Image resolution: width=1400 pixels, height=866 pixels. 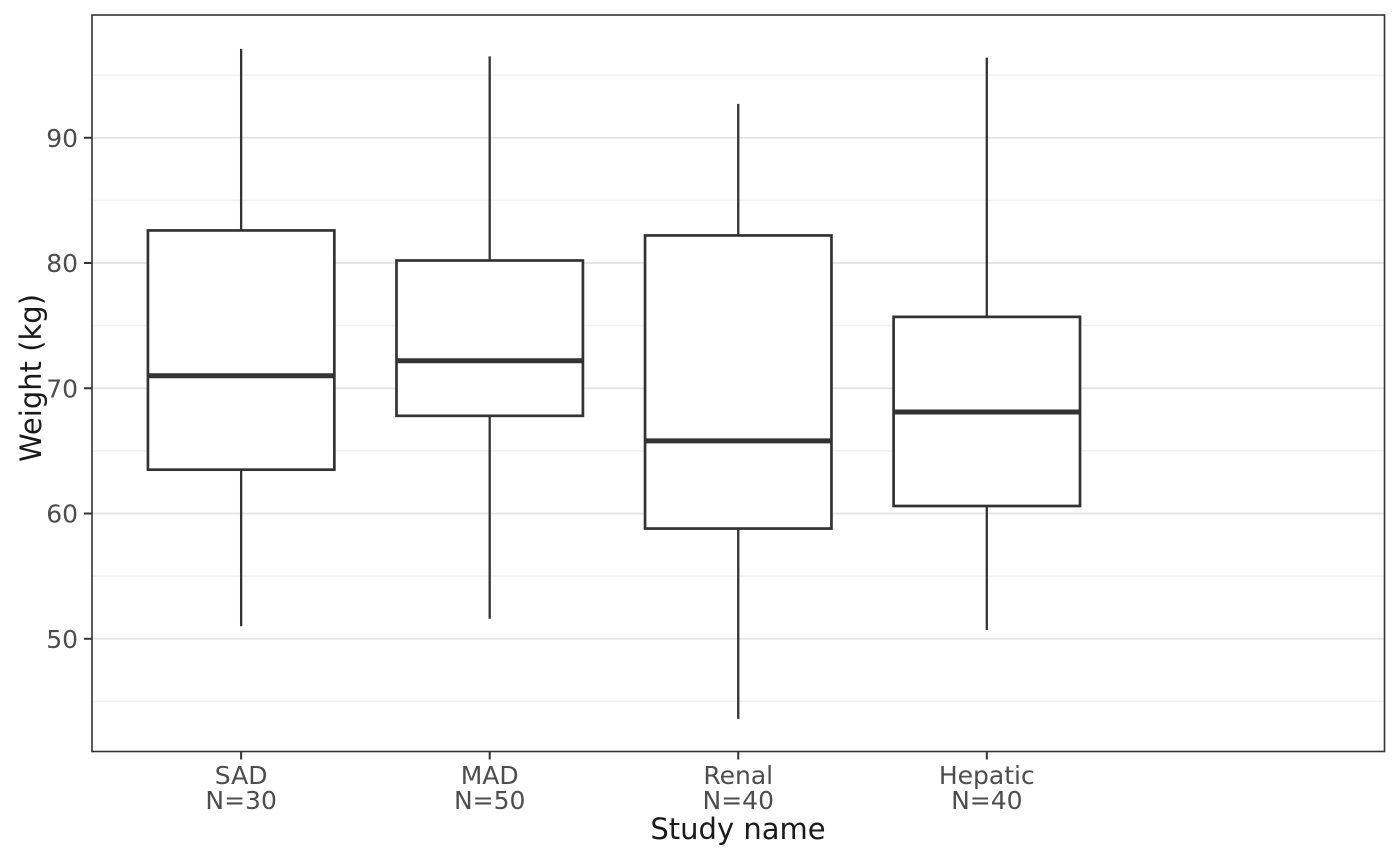 What do you see at coordinates (62, 514) in the screenshot?
I see `y-tick-label: 60` at bounding box center [62, 514].